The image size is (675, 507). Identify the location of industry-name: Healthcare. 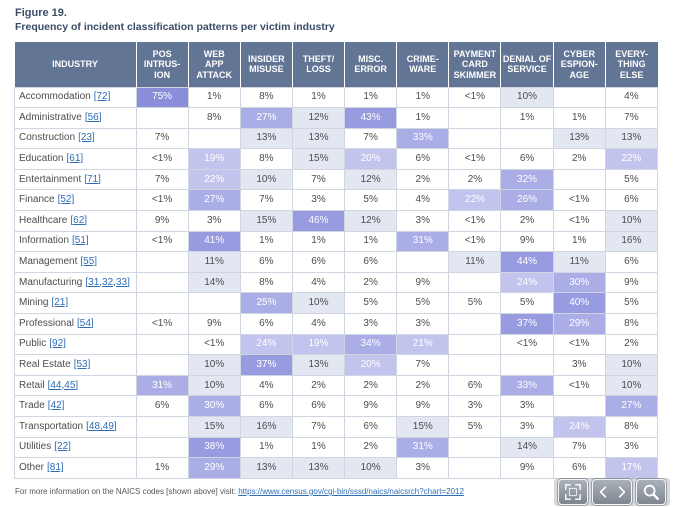
(43, 220).